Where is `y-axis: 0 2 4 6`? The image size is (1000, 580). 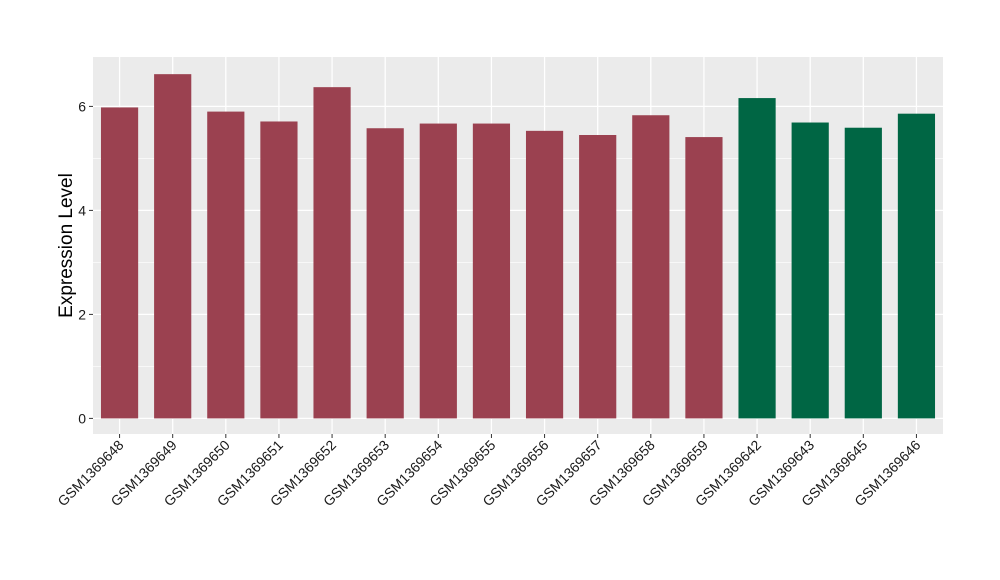 y-axis: 0 2 4 6 is located at coordinates (85, 262).